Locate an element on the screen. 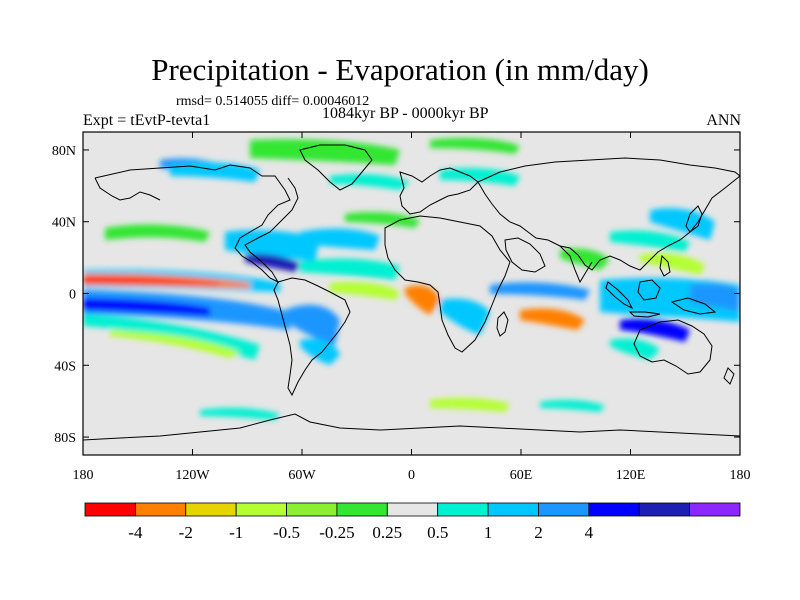 The width and height of the screenshot is (800, 600). coastline-europe is located at coordinates (439, 191).